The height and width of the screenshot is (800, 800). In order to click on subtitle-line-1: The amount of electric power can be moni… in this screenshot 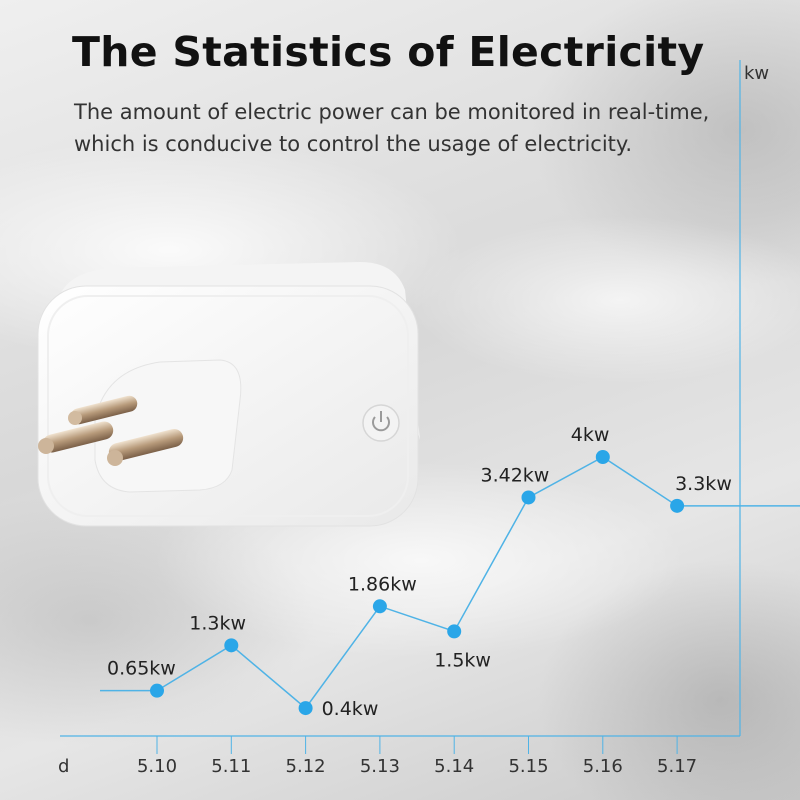, I will do `click(392, 112)`.